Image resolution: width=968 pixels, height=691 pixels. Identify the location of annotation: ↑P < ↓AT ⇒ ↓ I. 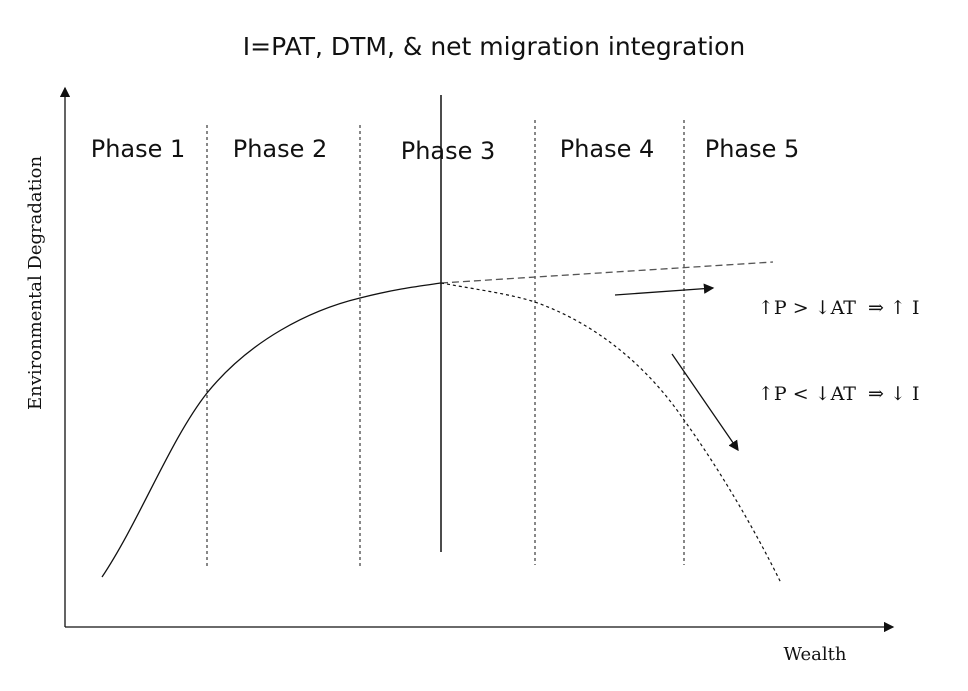
(838, 394).